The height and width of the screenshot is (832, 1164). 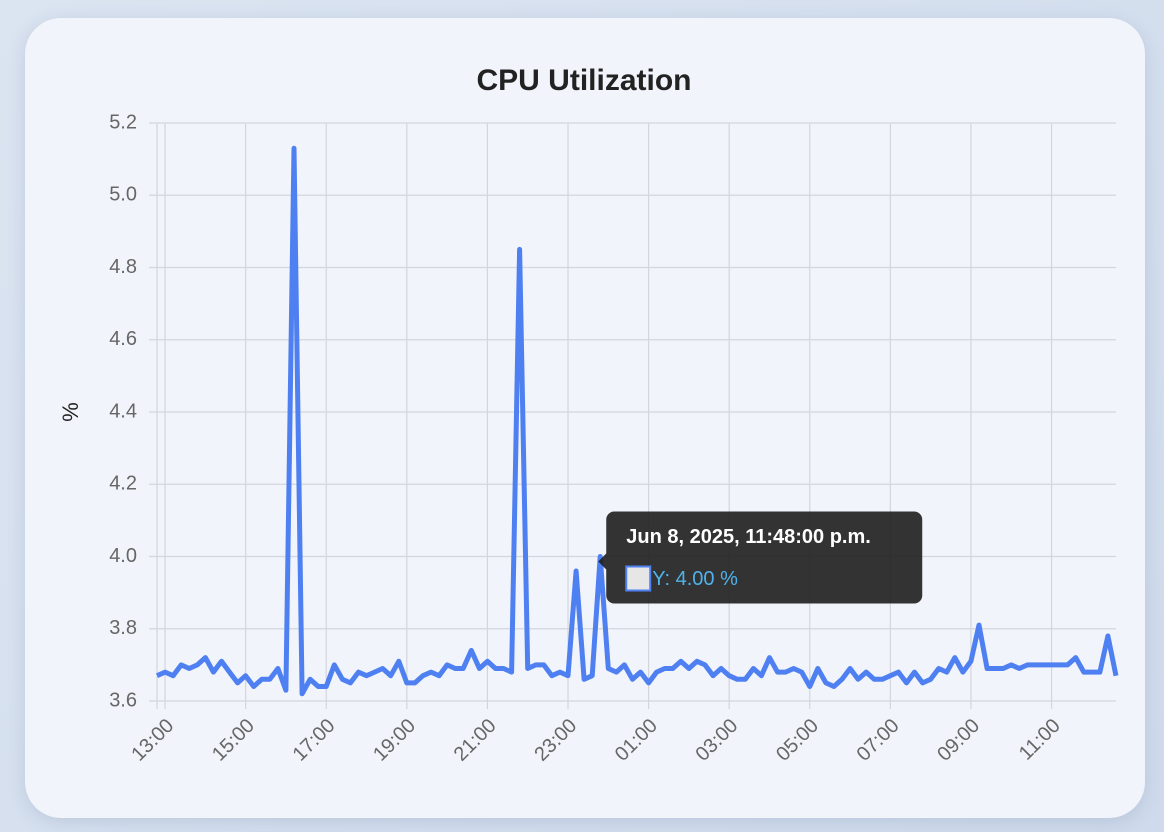 I want to click on x-tick-label: 13:00, so click(x=152, y=740).